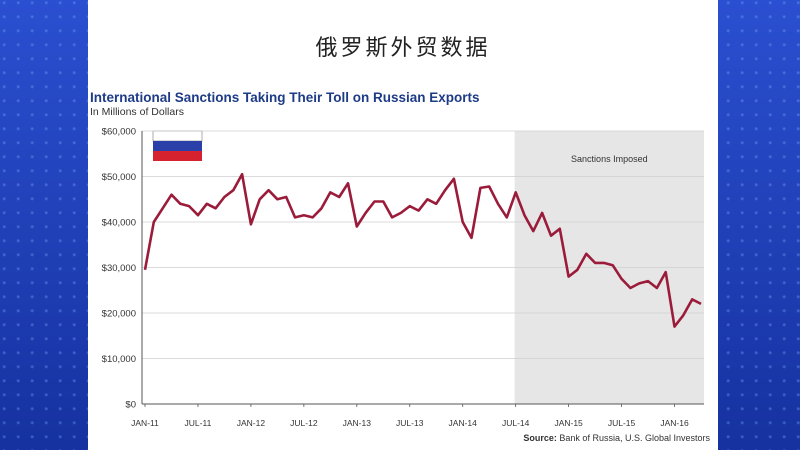 The width and height of the screenshot is (800, 450). I want to click on x-tick-label: JAN-12, so click(251, 423).